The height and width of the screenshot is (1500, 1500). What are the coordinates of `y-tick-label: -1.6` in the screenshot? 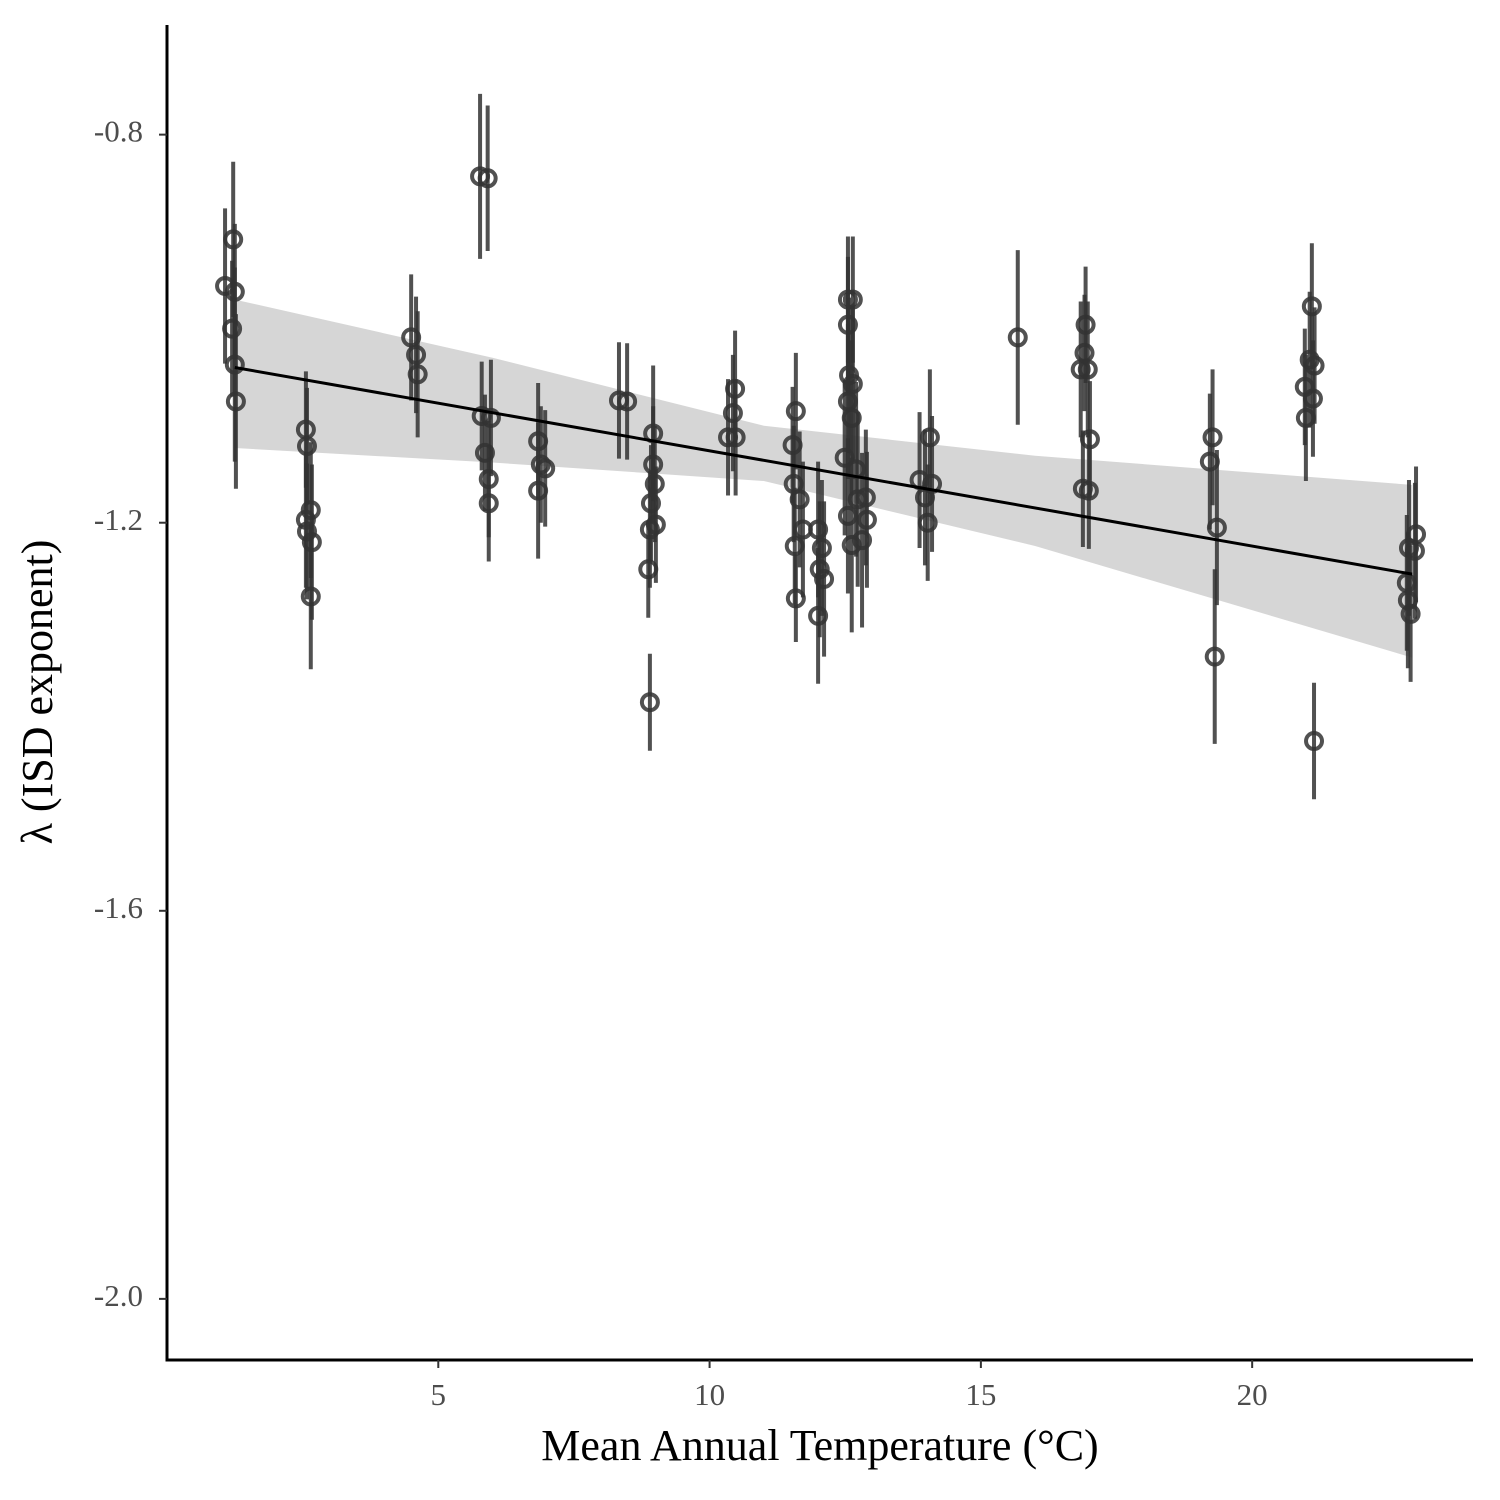 It's located at (118, 907).